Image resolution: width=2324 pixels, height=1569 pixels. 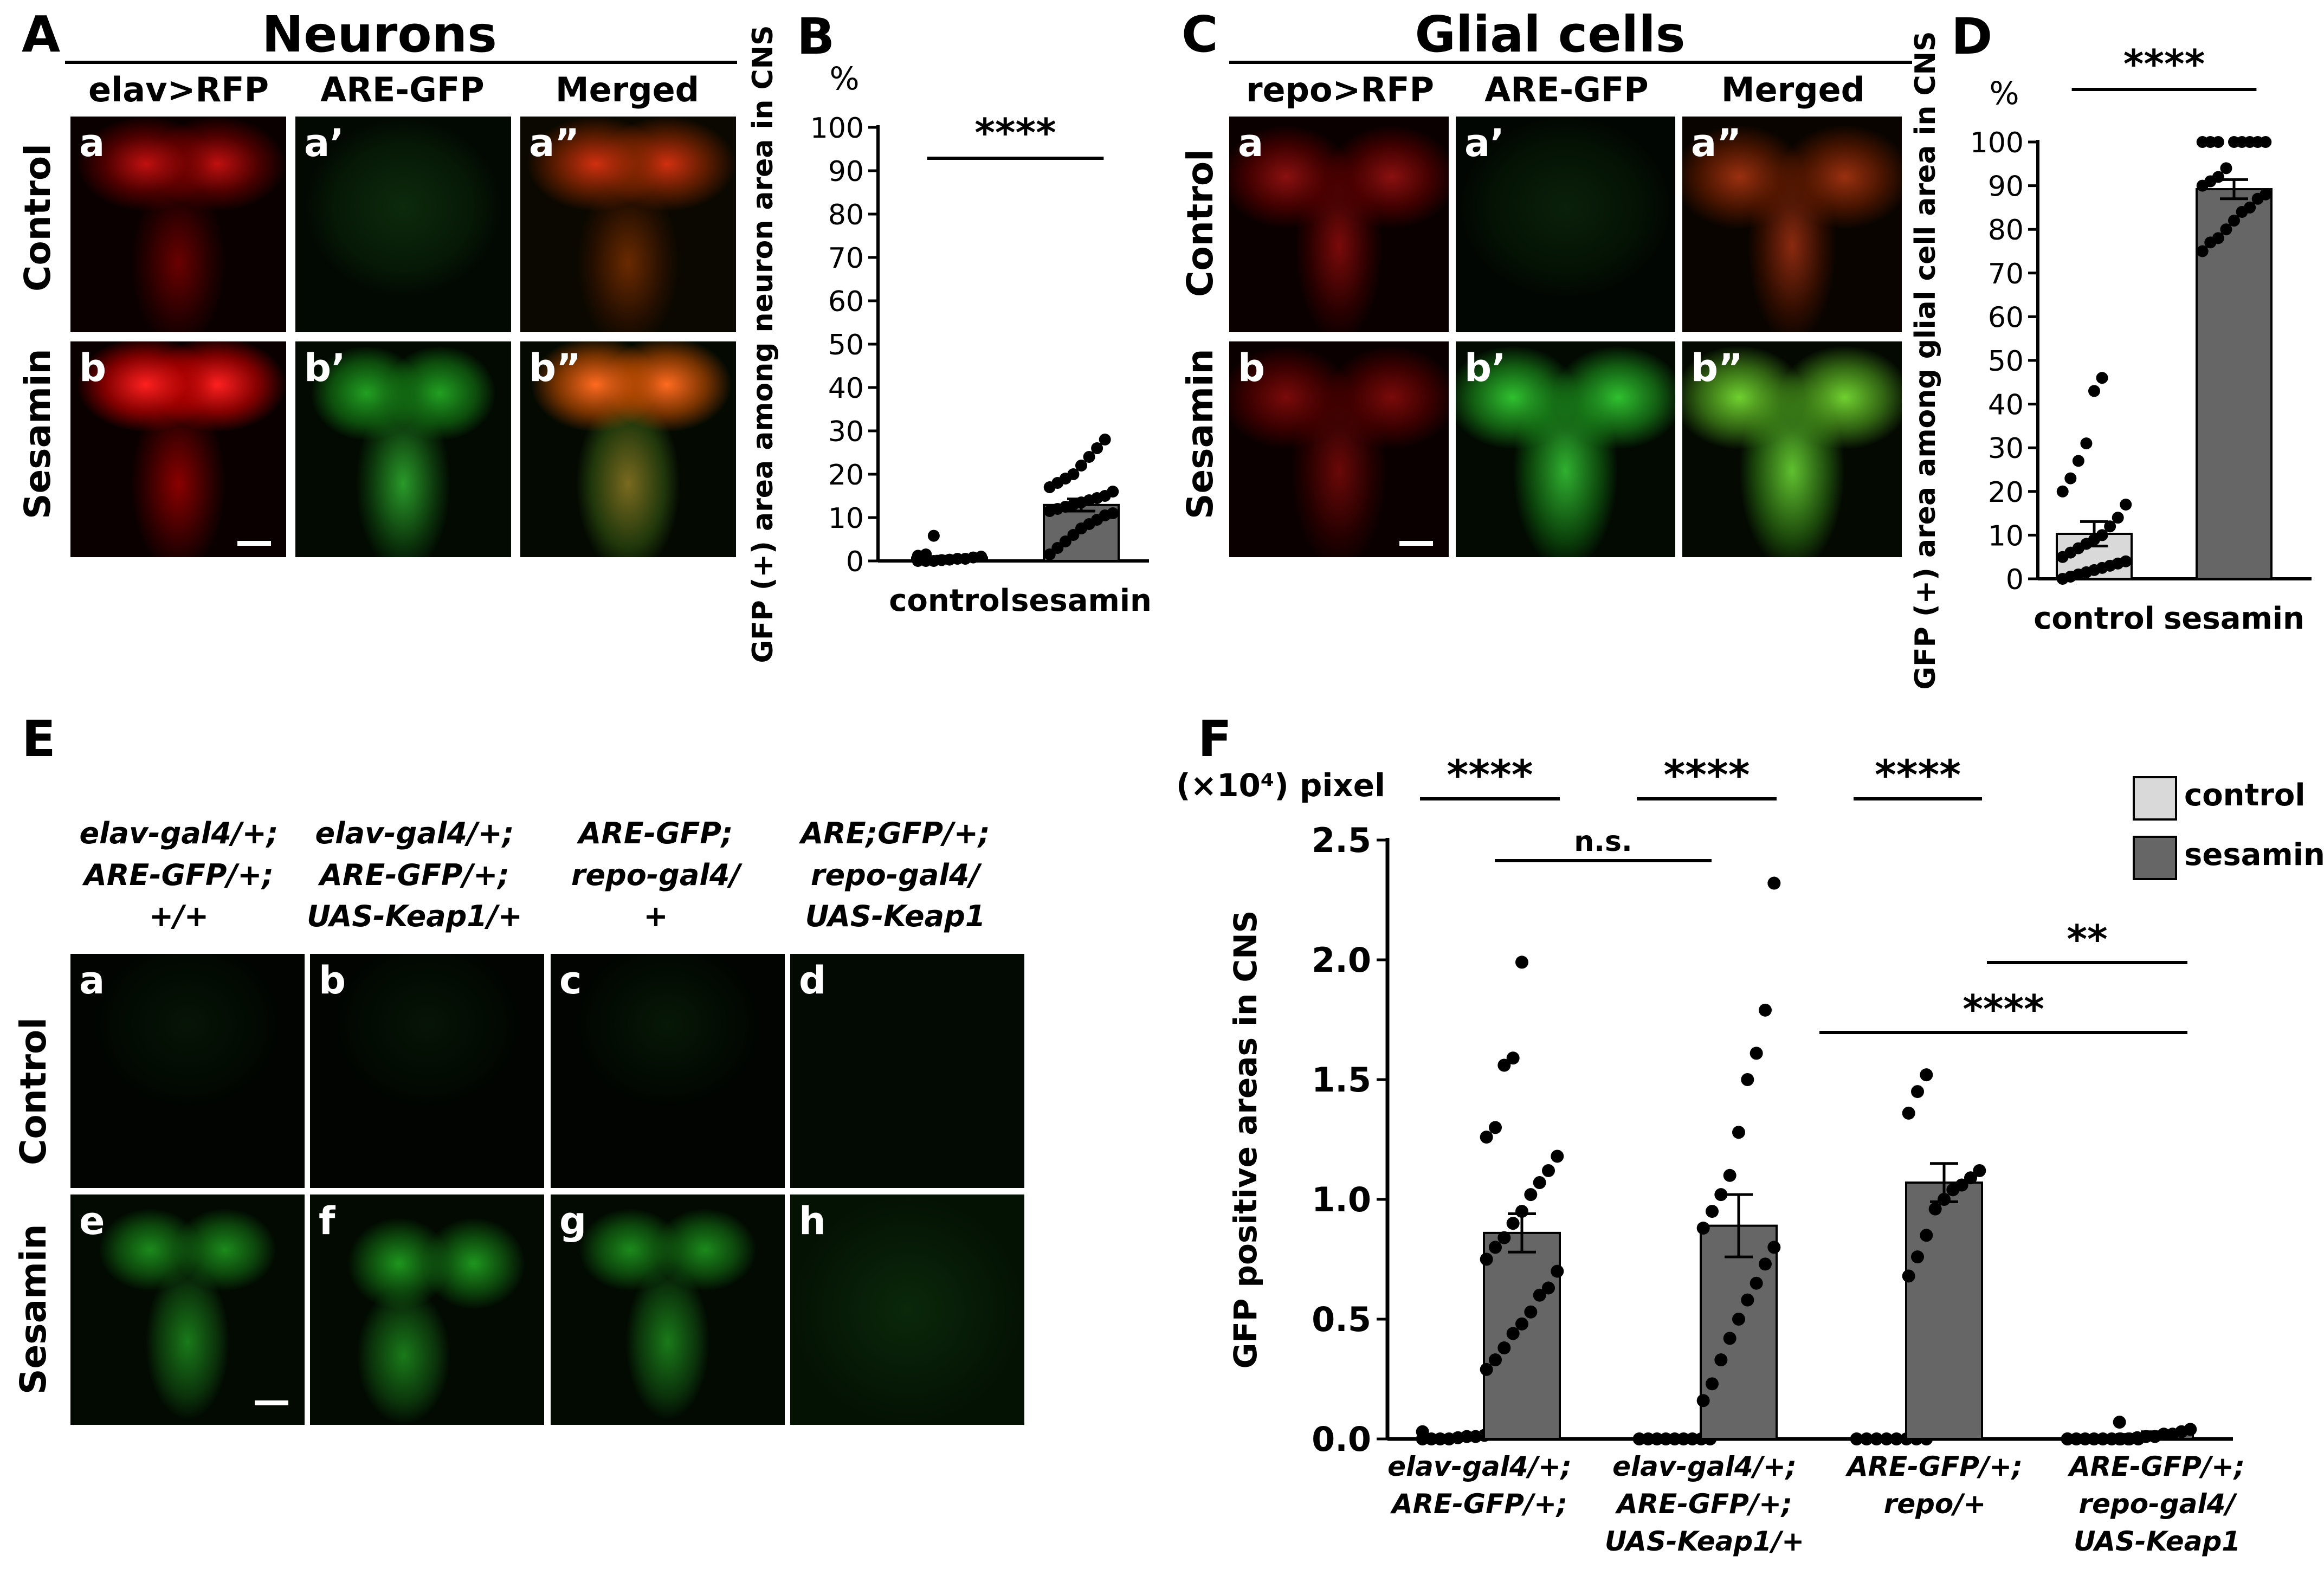 What do you see at coordinates (763, 344) in the screenshot?
I see `y-axis-label: GFP (+) area among neuron area in CNS` at bounding box center [763, 344].